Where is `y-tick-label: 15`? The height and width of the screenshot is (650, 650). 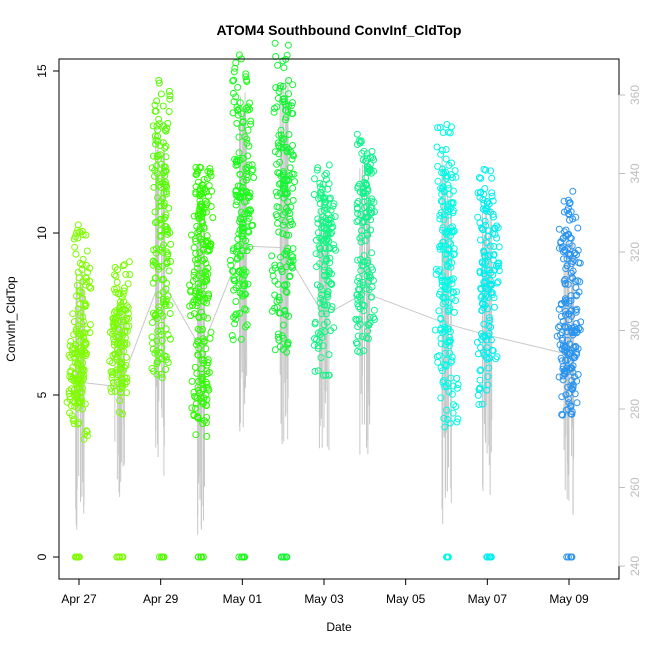
y-tick-label: 15 is located at coordinates (42, 71).